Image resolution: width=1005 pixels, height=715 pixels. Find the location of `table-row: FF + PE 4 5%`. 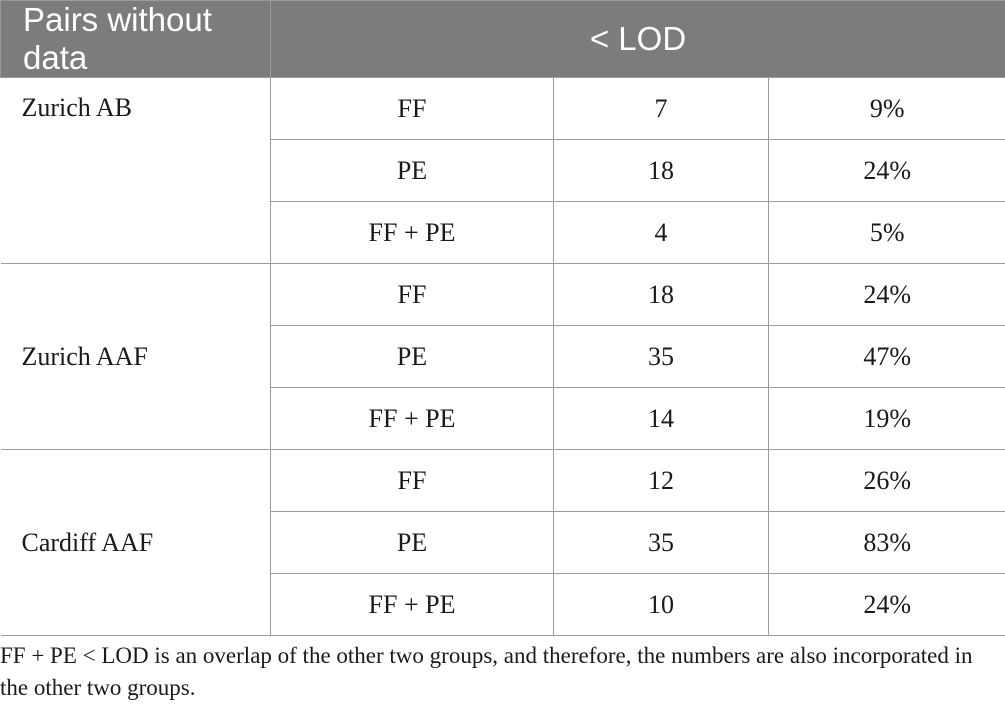

table-row: FF + PE 4 5% is located at coordinates (503, 232).